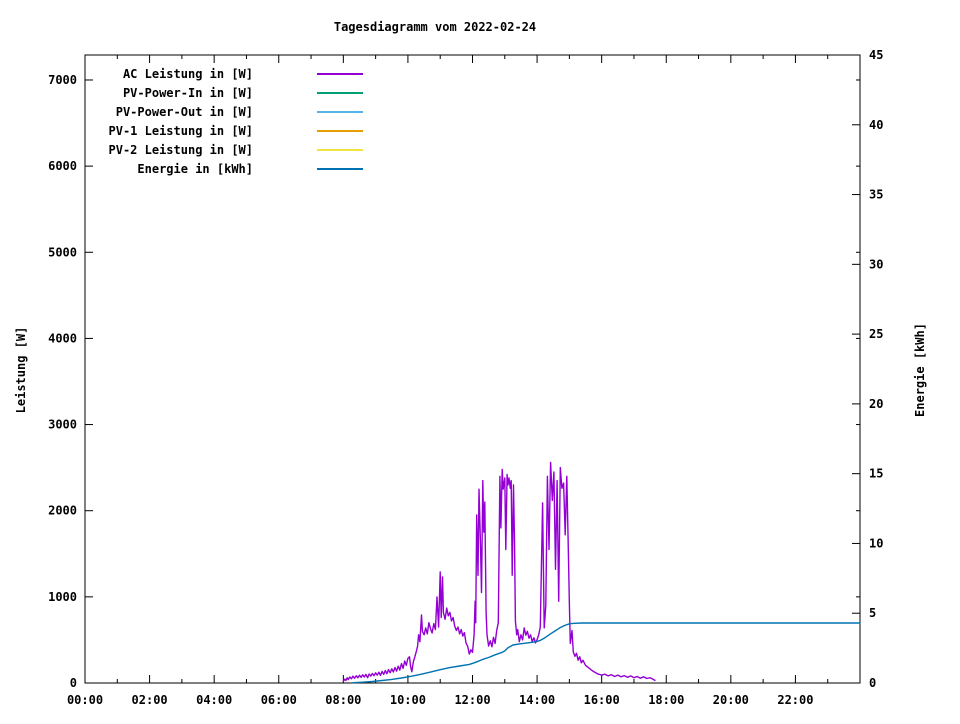  Describe the element at coordinates (21, 370) in the screenshot. I see `y-axis-label-left: Leistung [W]` at that location.